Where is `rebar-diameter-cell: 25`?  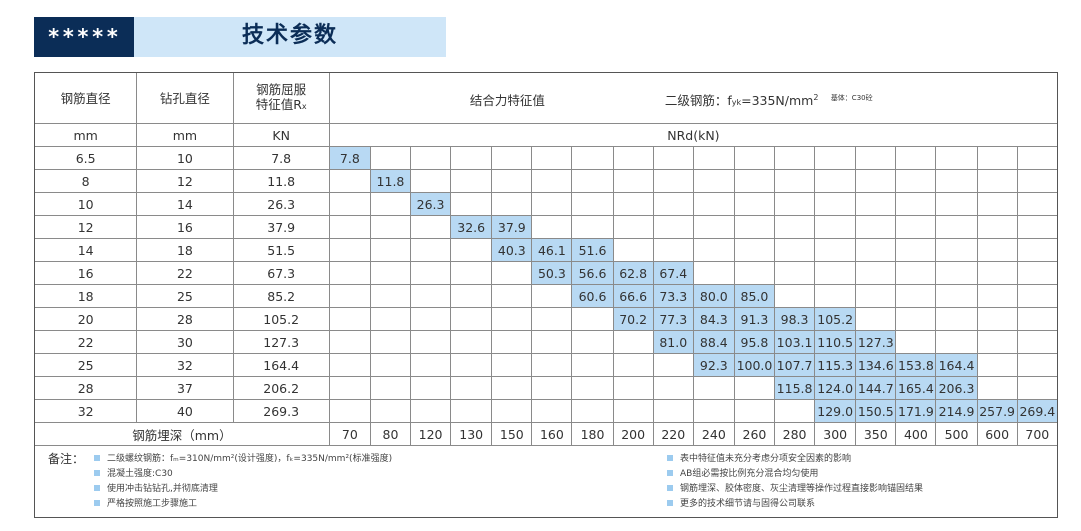 rebar-diameter-cell: 25 is located at coordinates (85, 365).